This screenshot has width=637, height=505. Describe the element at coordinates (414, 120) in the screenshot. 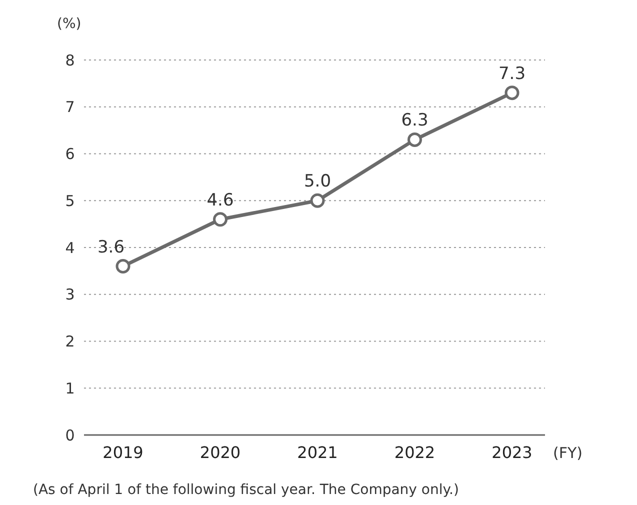

I see `text: 6.3` at that location.